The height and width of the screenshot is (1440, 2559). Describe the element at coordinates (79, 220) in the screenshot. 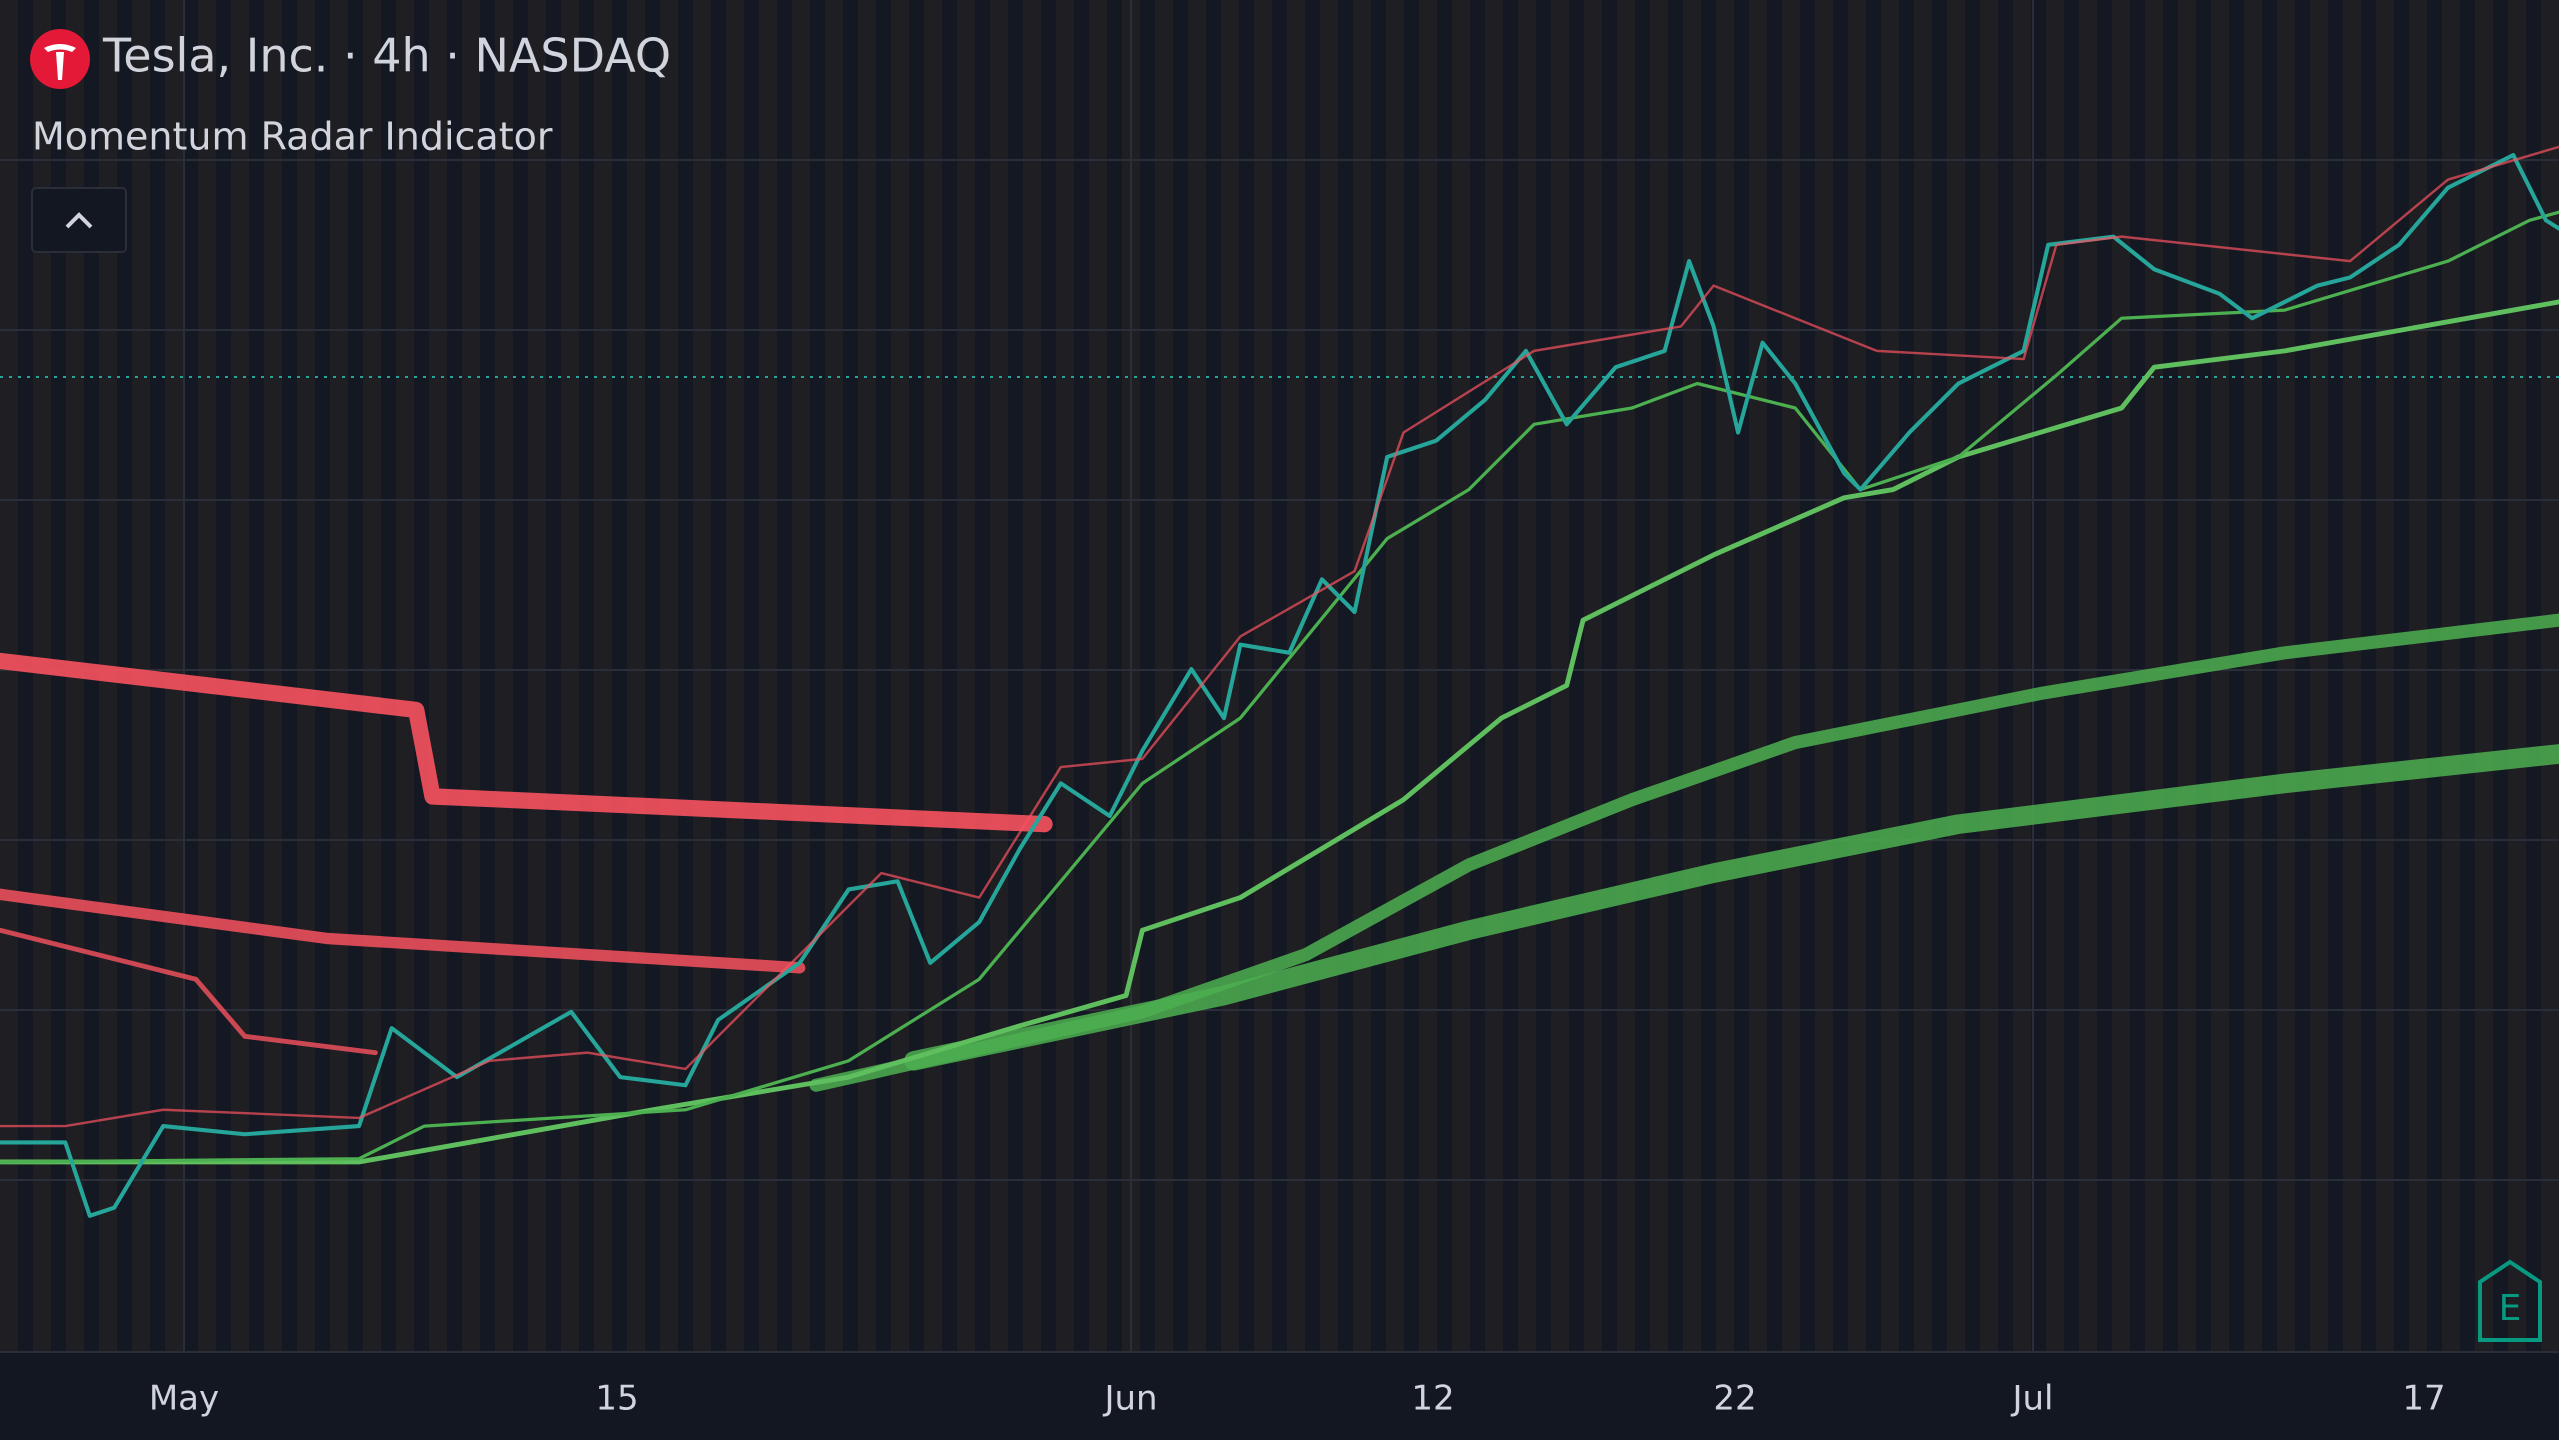

I see `collapse-button` at that location.